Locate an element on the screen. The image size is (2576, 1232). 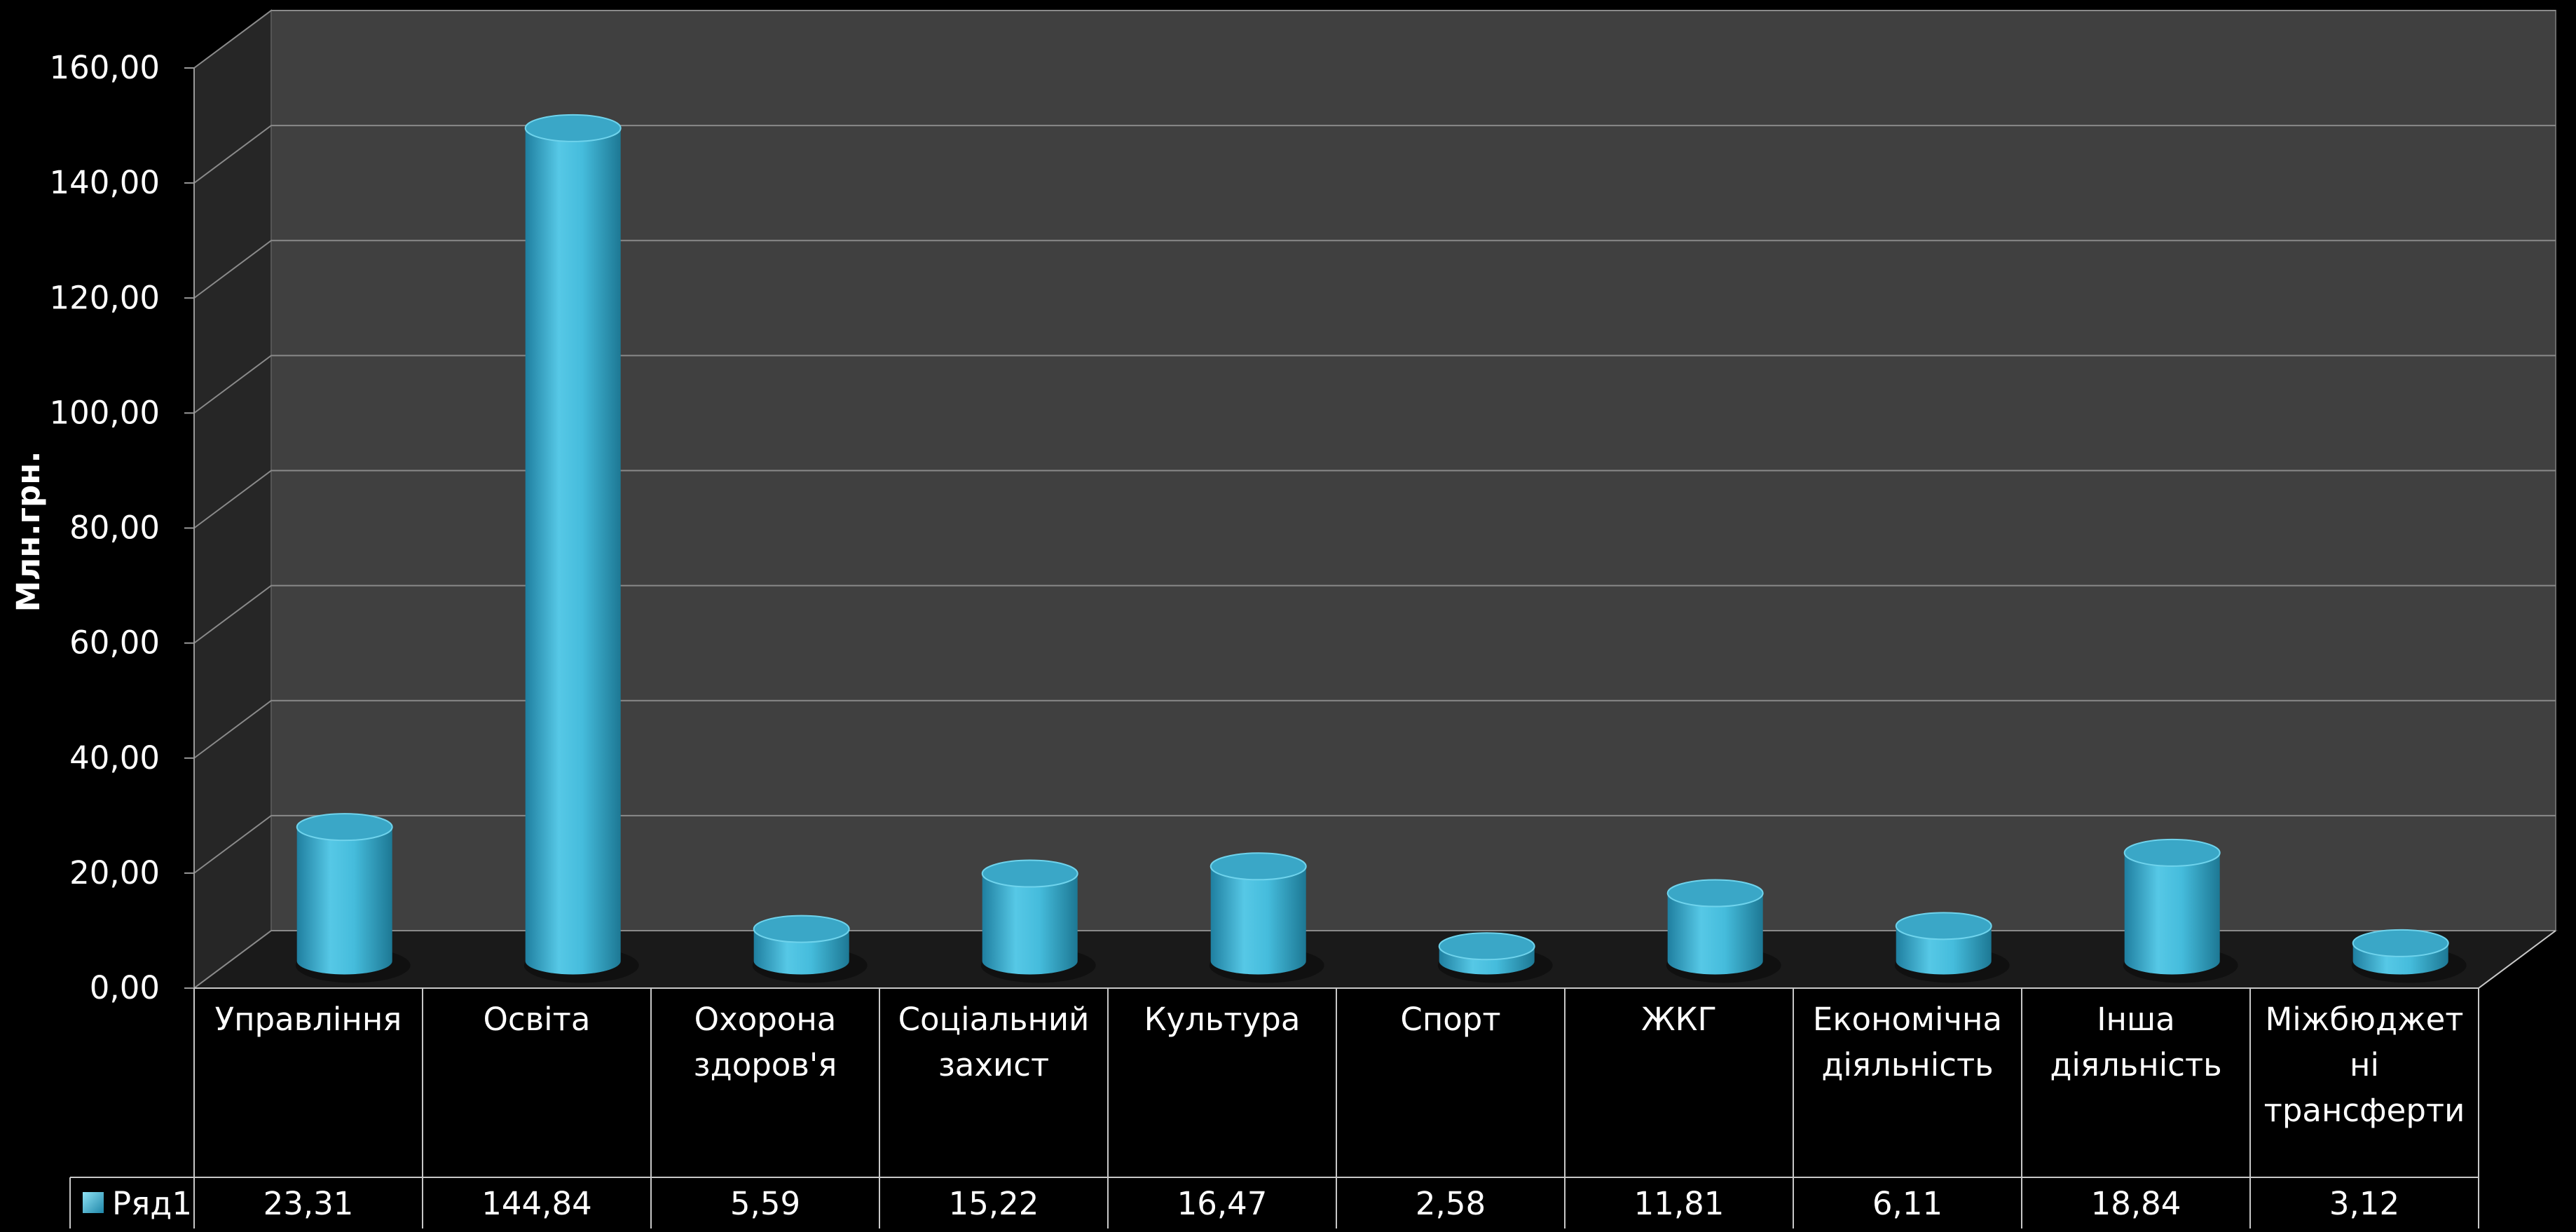
category-label: ЖКГ is located at coordinates (1679, 1019).